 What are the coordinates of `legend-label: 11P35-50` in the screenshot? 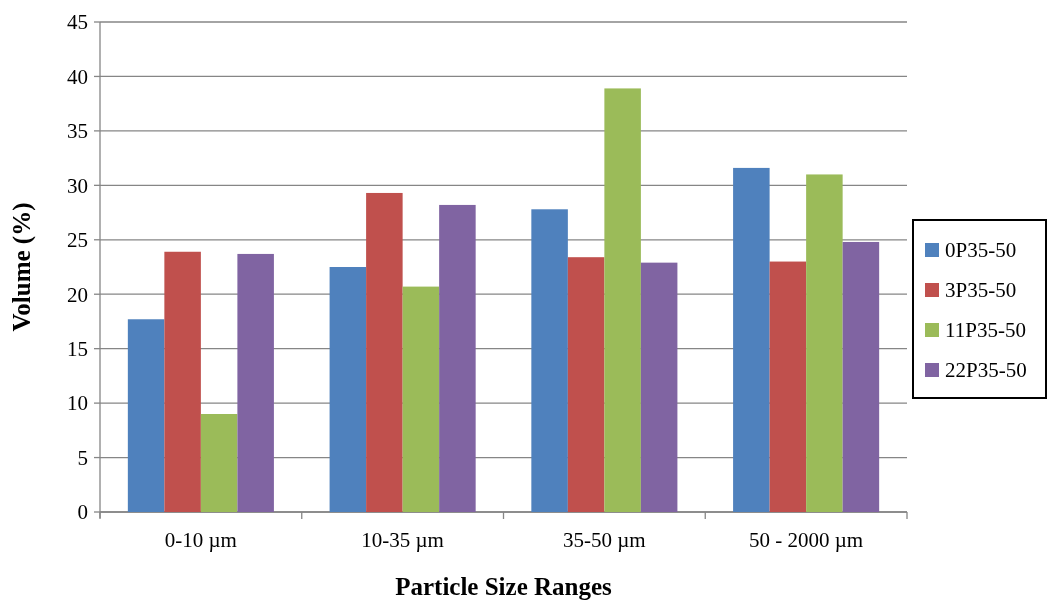 It's located at (985, 330).